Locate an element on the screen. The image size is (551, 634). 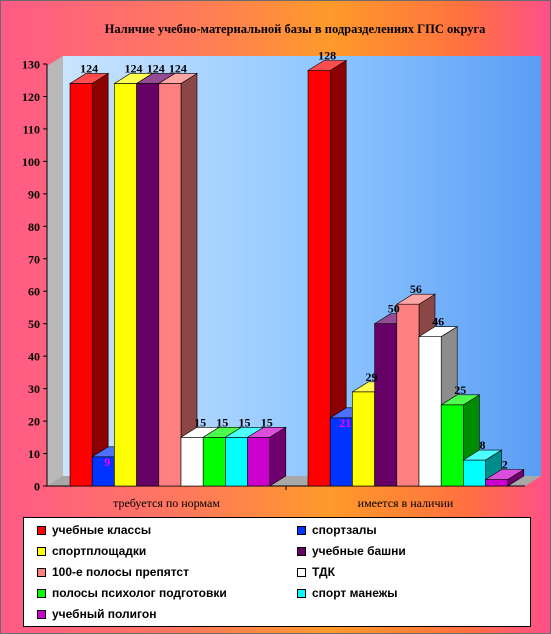
legend-item: учебные башни is located at coordinates (351, 551).